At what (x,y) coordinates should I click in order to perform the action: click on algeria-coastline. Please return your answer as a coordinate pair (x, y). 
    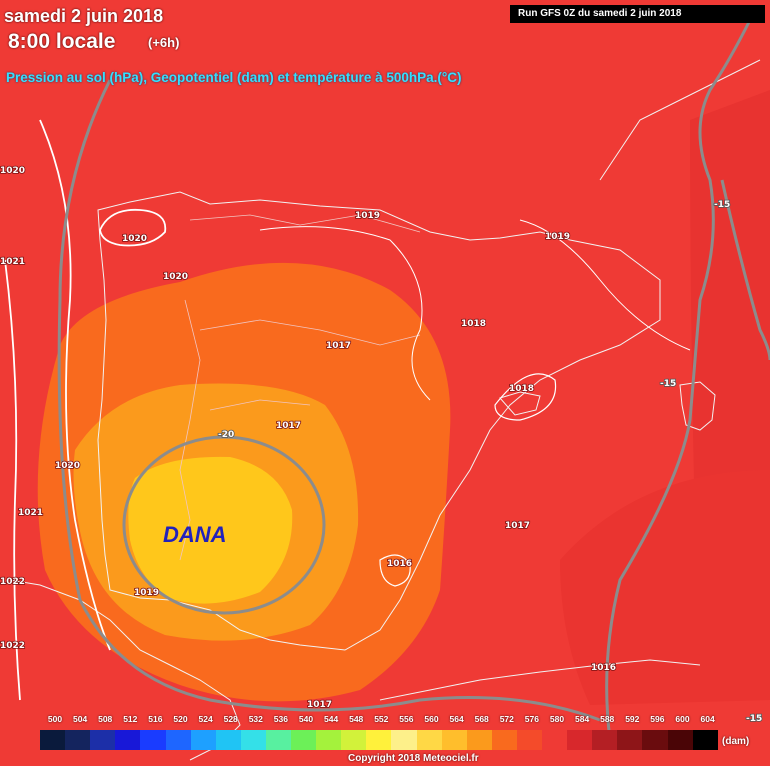
    Looking at the image, I should click on (540, 680).